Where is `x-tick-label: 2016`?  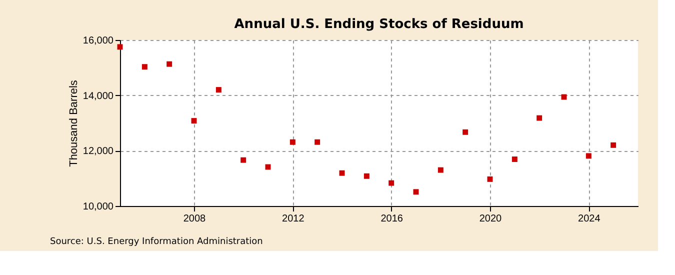
x-tick-label: 2016 is located at coordinates (392, 219).